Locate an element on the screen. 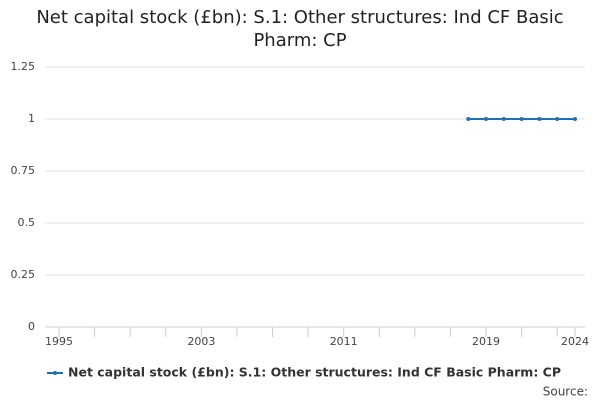 This screenshot has height=400, width=600. y-tick-label: 0.75 is located at coordinates (23, 170).